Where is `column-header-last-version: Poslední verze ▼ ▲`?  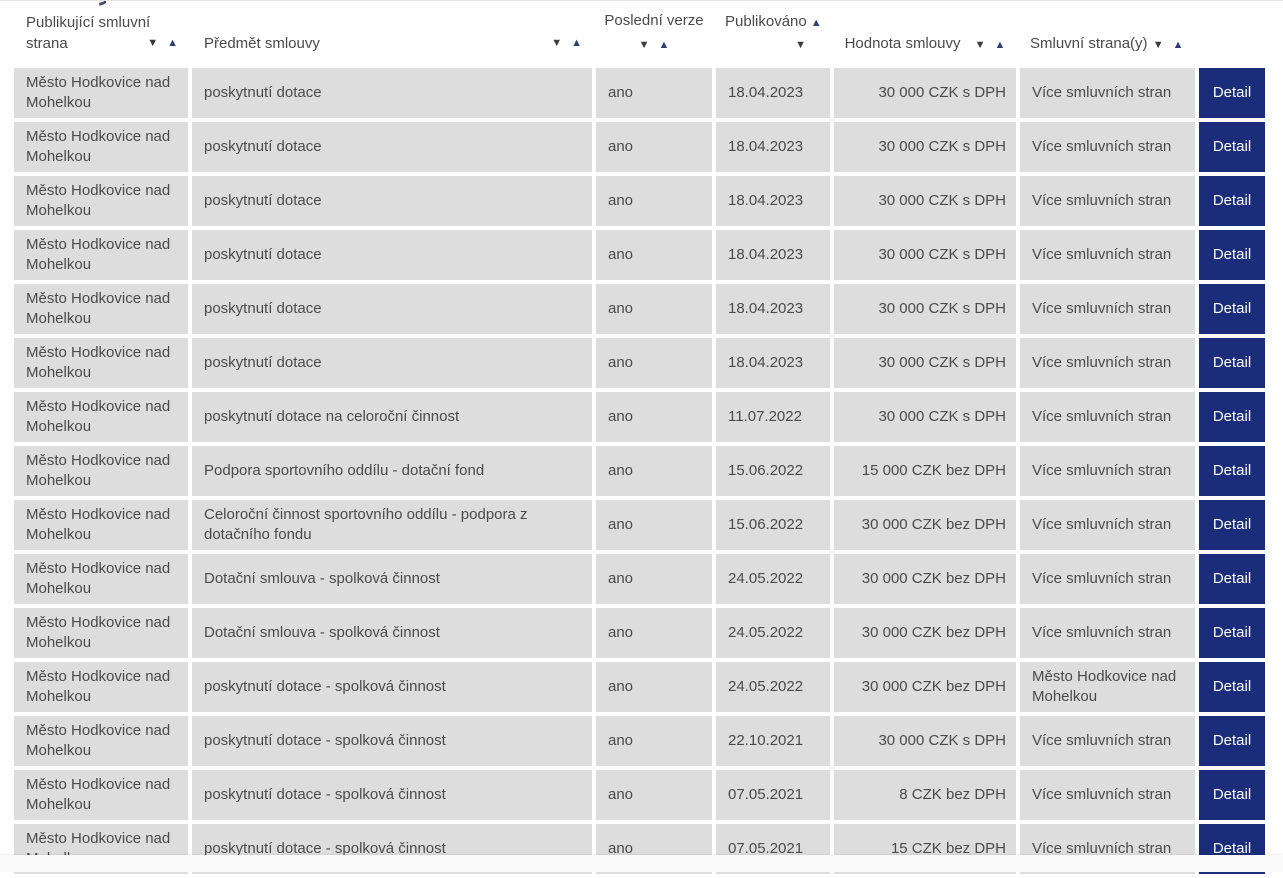
column-header-last-version: Poslední verze ▼ ▲ is located at coordinates (654, 35).